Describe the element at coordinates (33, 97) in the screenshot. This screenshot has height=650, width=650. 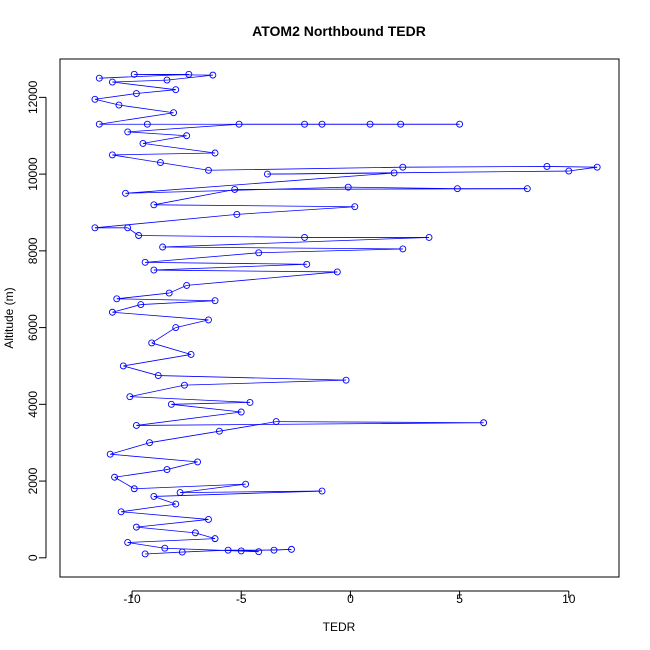
I see `y-tick-label: 12000` at that location.